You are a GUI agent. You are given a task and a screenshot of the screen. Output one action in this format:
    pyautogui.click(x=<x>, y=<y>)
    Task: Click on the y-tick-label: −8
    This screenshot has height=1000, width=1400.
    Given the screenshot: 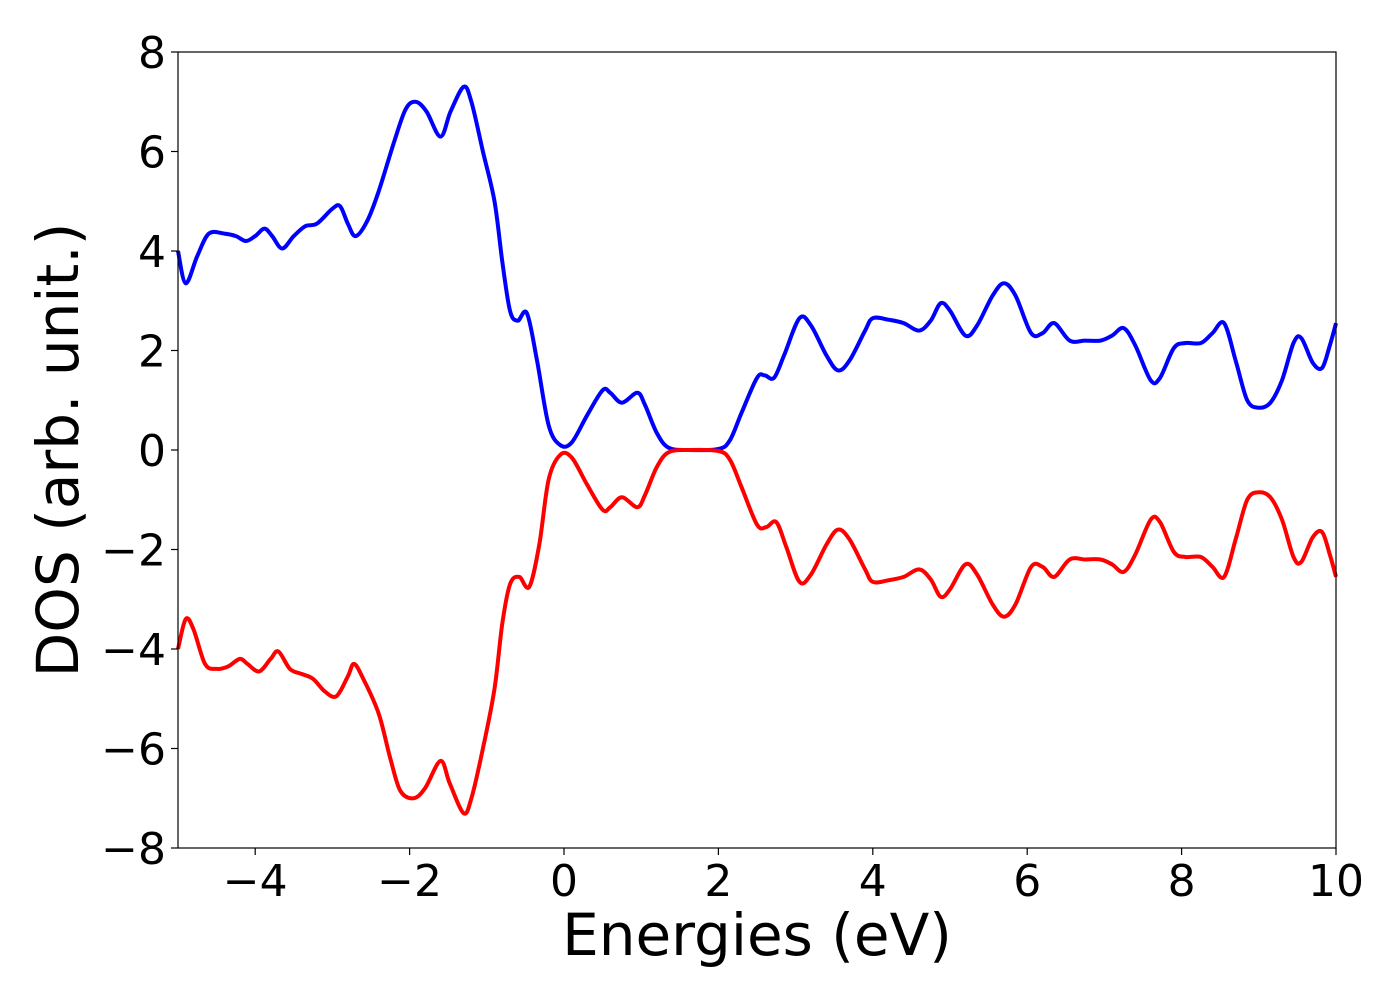 What is the action you would take?
    pyautogui.click(x=133, y=849)
    